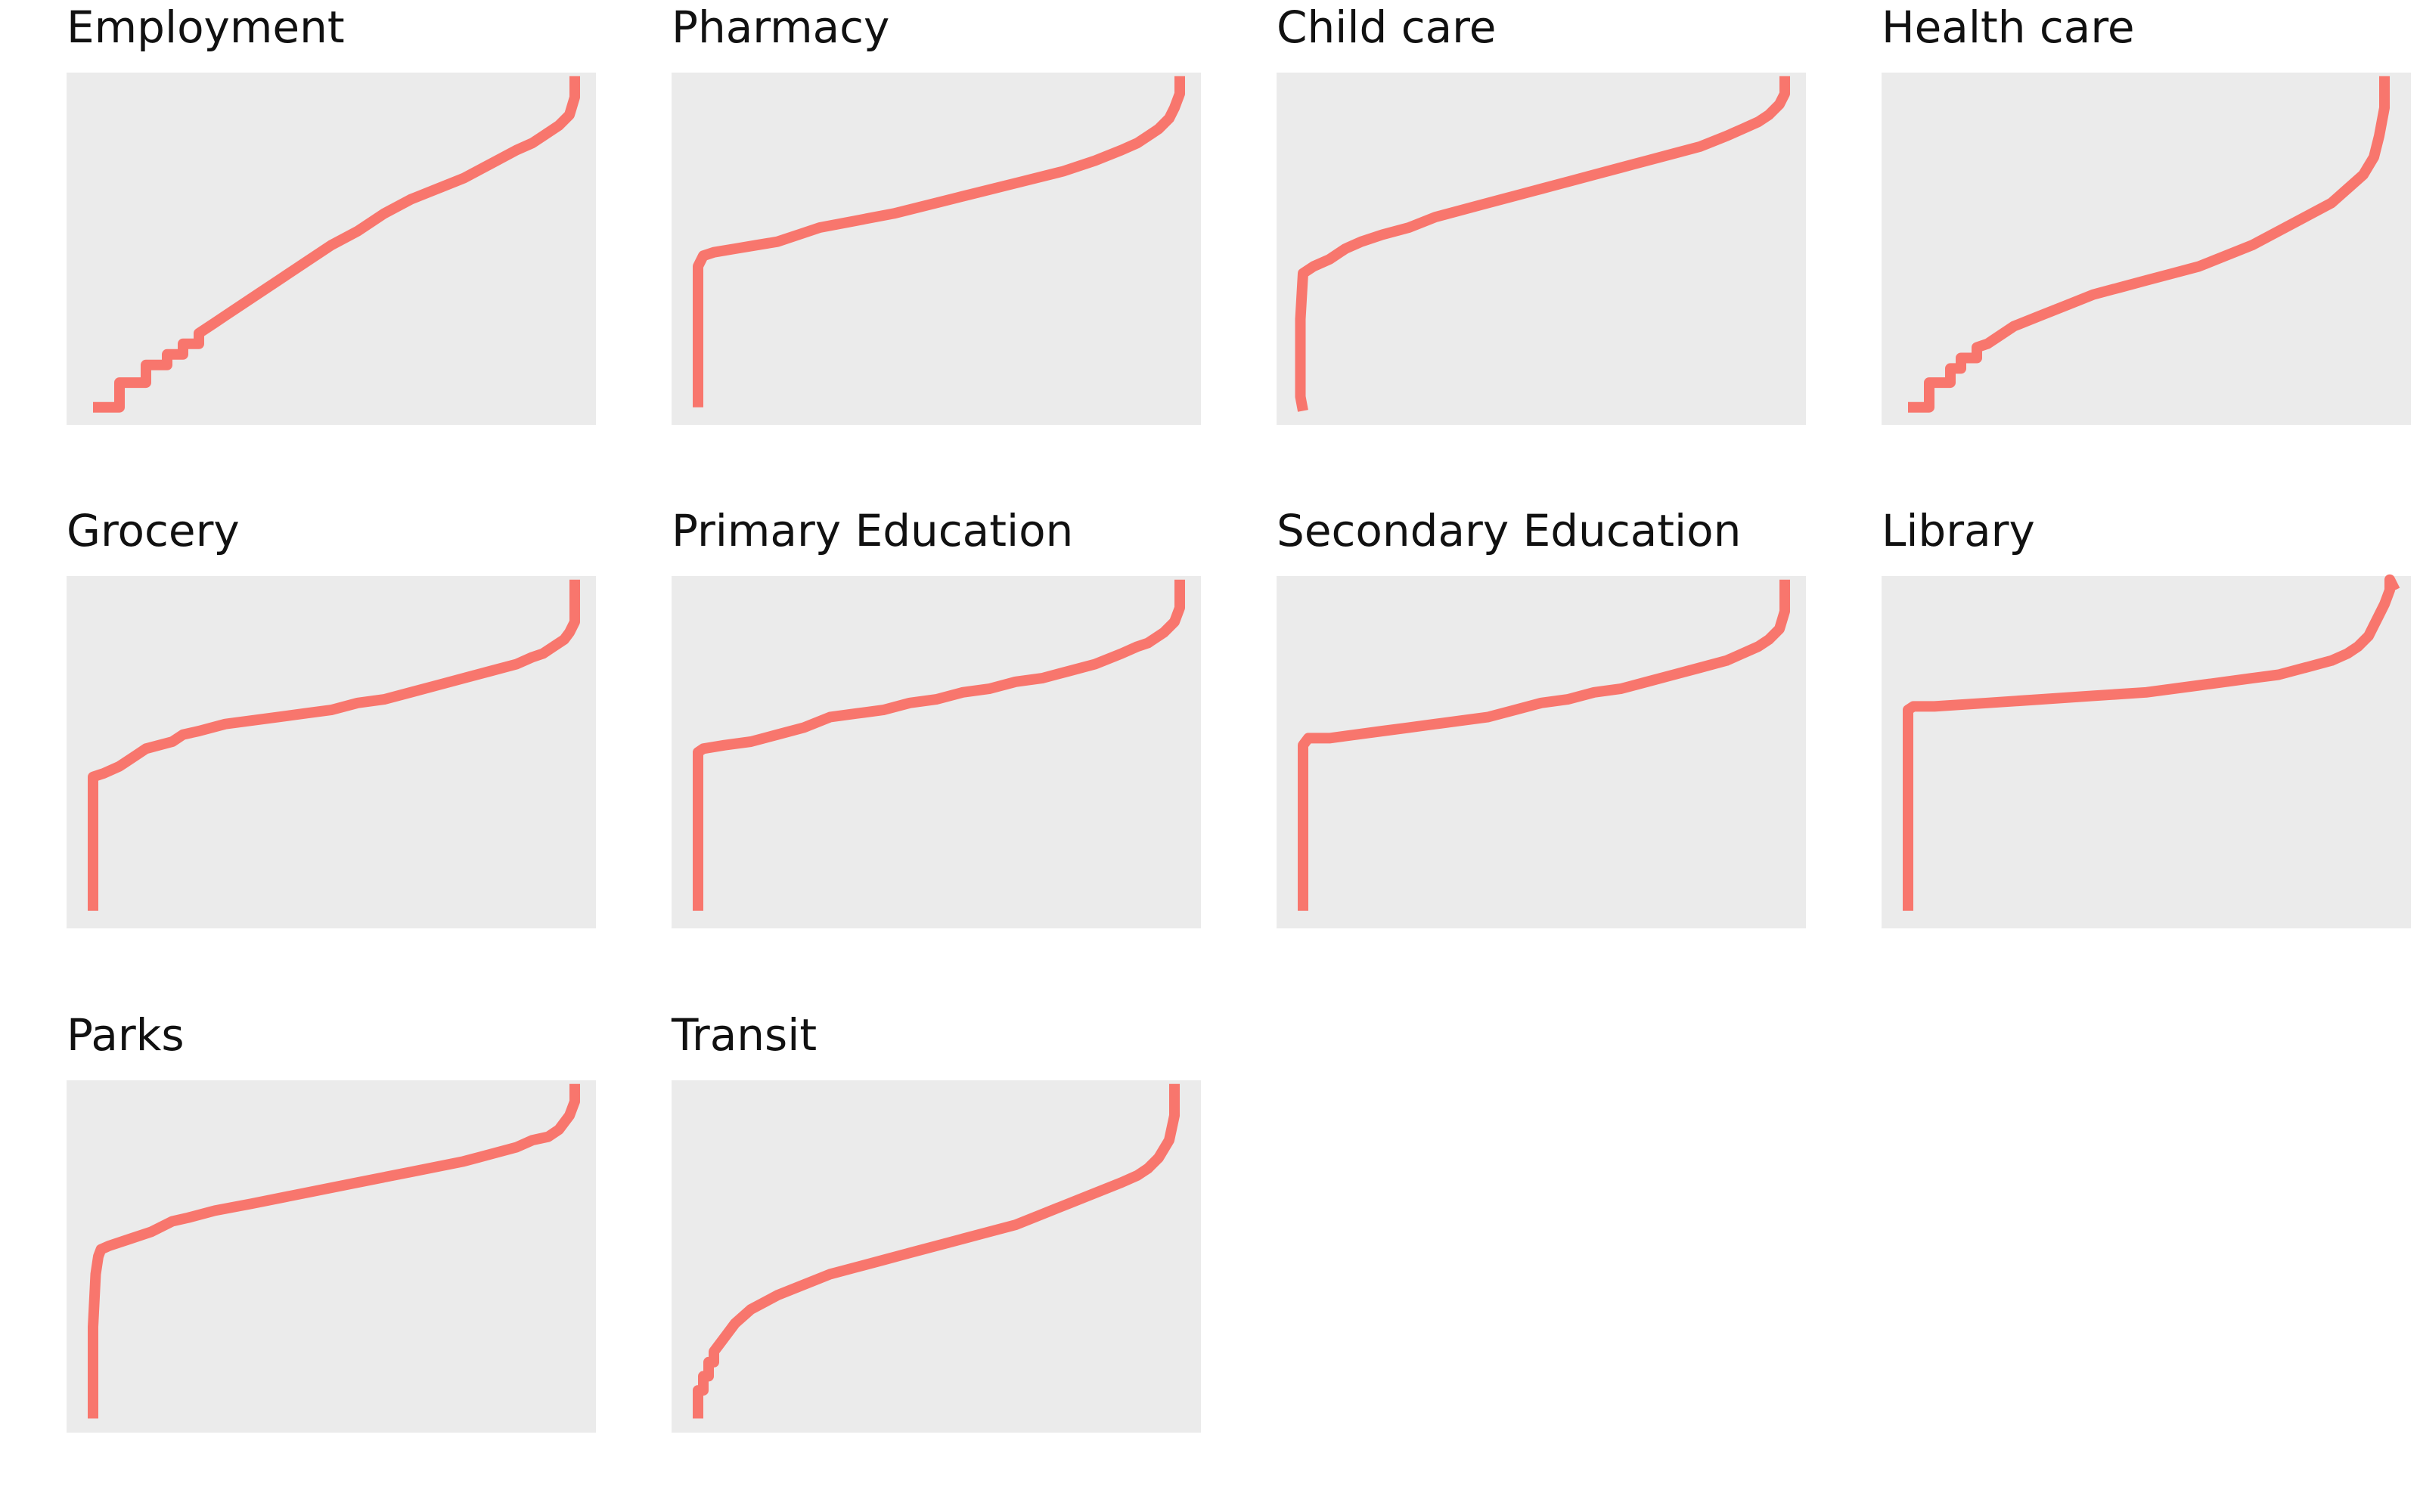 The image size is (2420, 1512). I want to click on chart-panel: Employment, so click(331, 213).